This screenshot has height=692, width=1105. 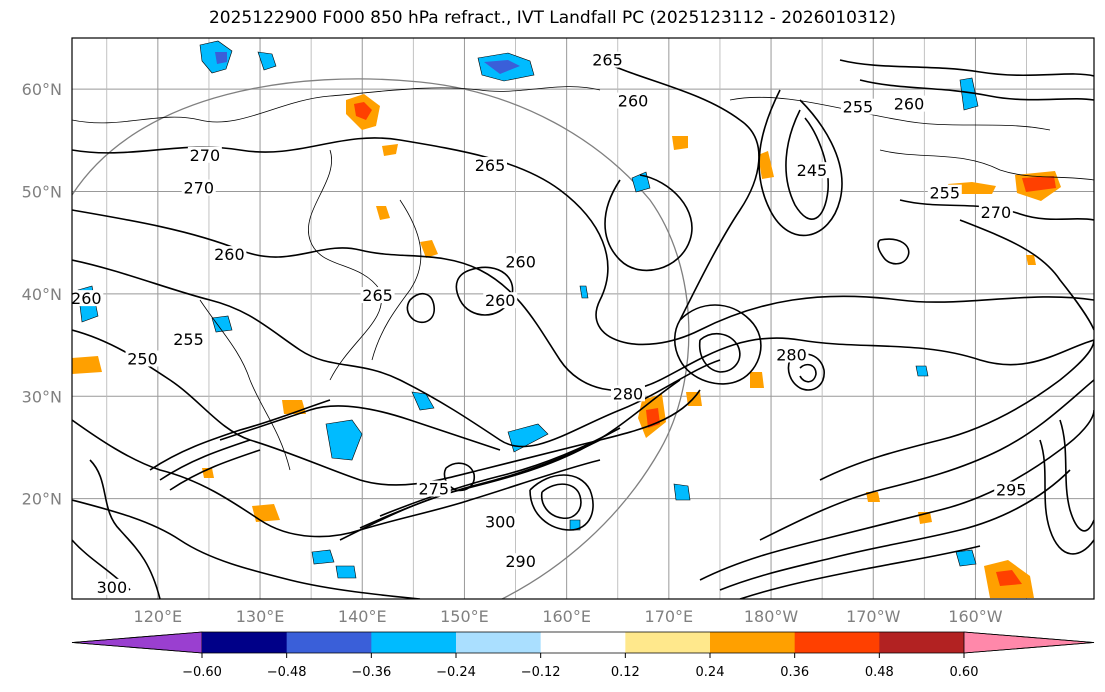 I want to click on contour-label-10: 245, so click(x=812, y=170).